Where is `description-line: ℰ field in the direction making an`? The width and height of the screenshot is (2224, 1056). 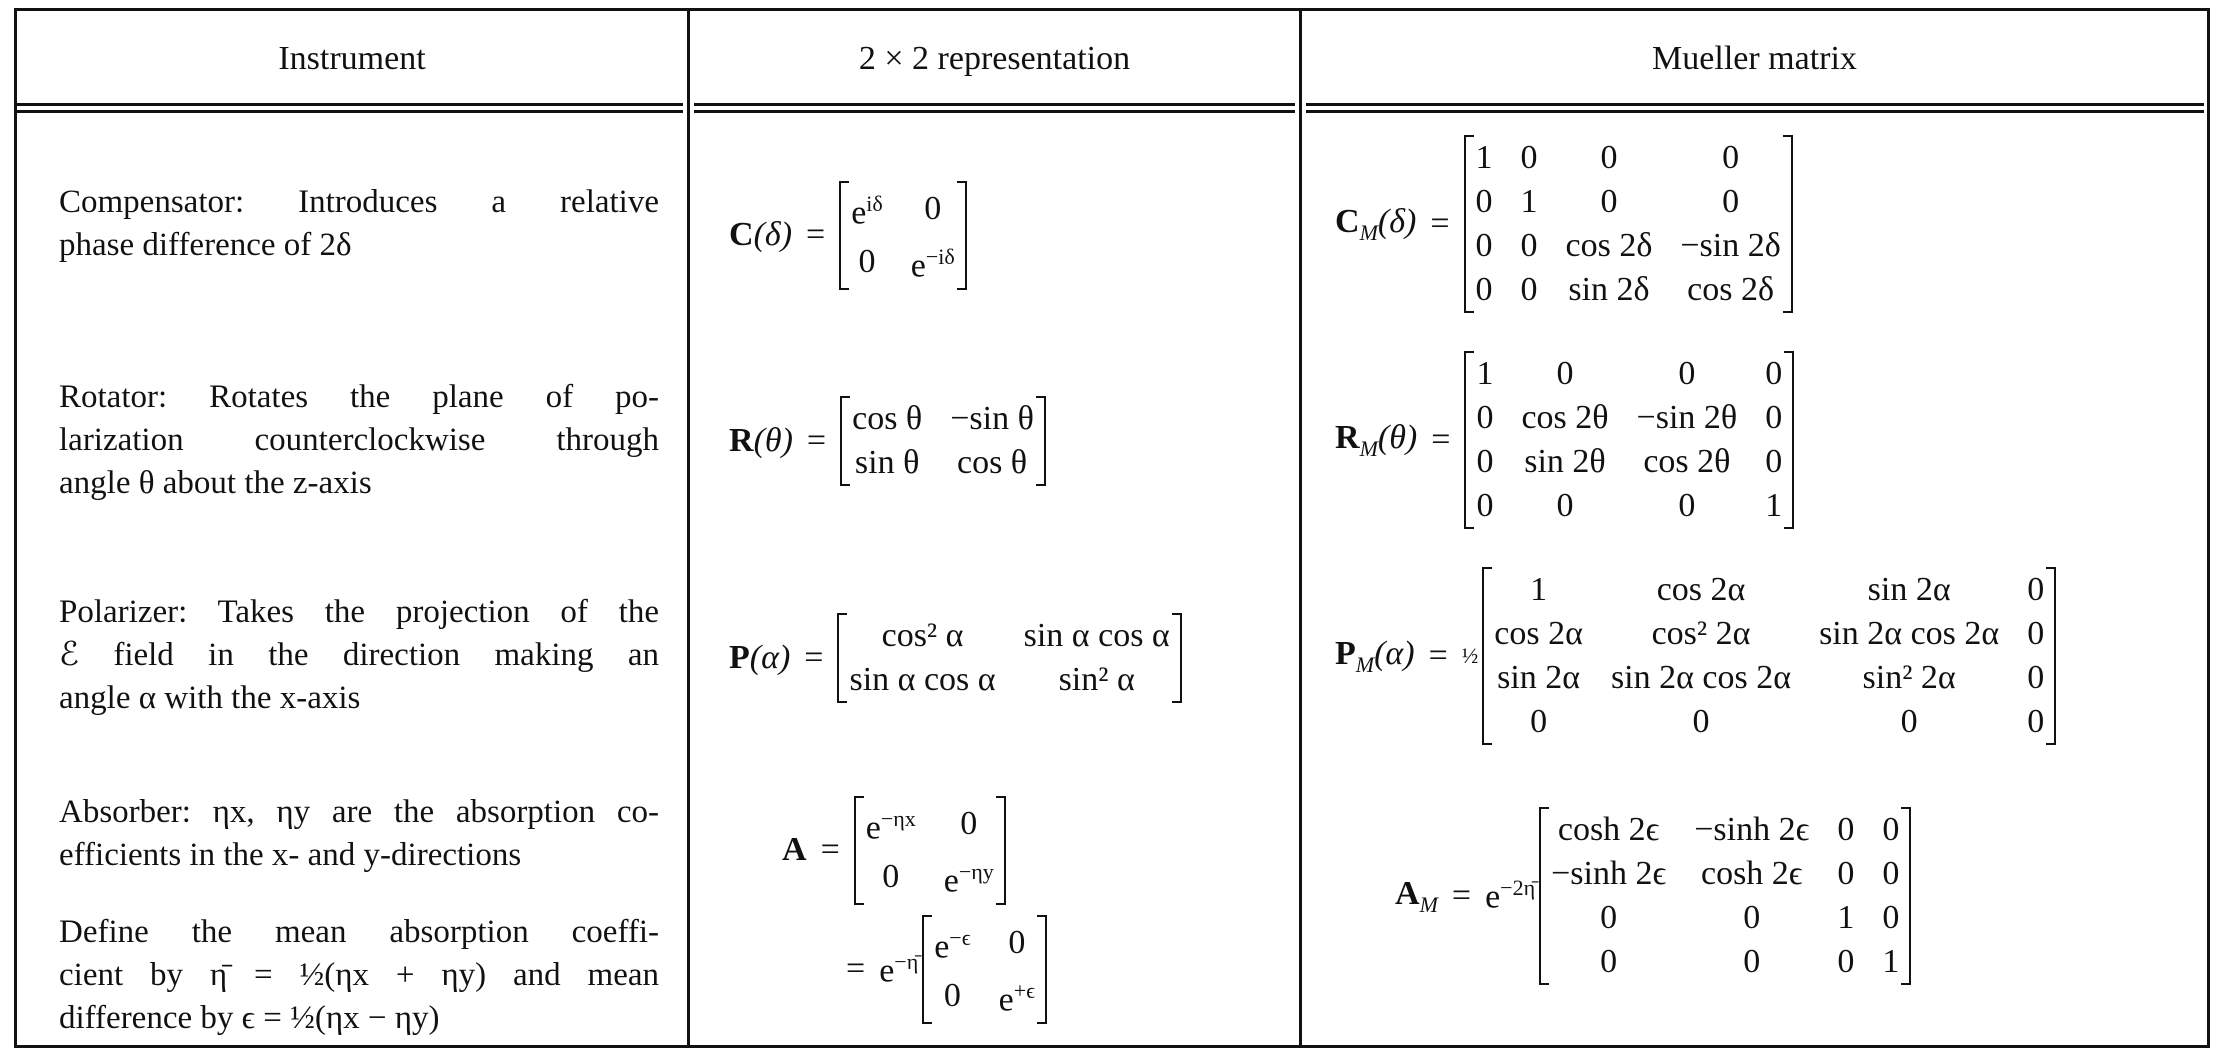 description-line: ℰ field in the direction making an is located at coordinates (359, 655).